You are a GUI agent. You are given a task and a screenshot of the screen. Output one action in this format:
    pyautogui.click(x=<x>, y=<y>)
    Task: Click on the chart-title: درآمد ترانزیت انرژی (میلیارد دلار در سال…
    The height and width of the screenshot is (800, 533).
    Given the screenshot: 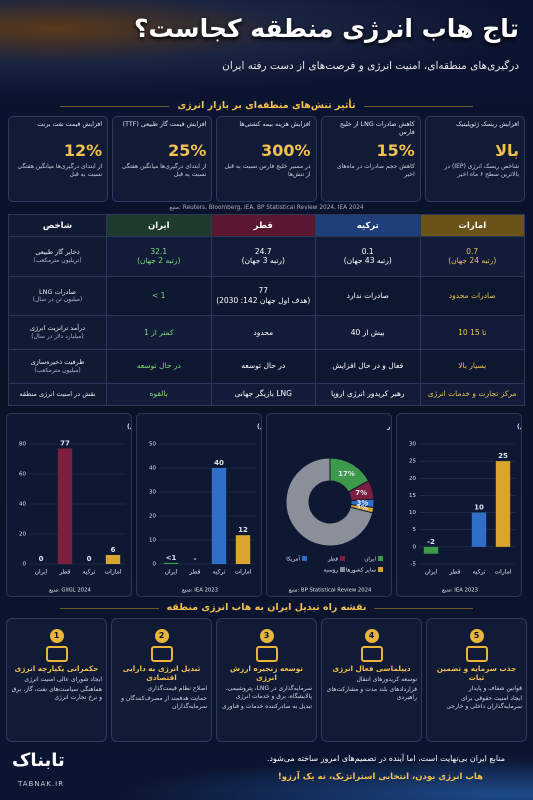 What is the action you would take?
    pyautogui.click(x=259, y=426)
    